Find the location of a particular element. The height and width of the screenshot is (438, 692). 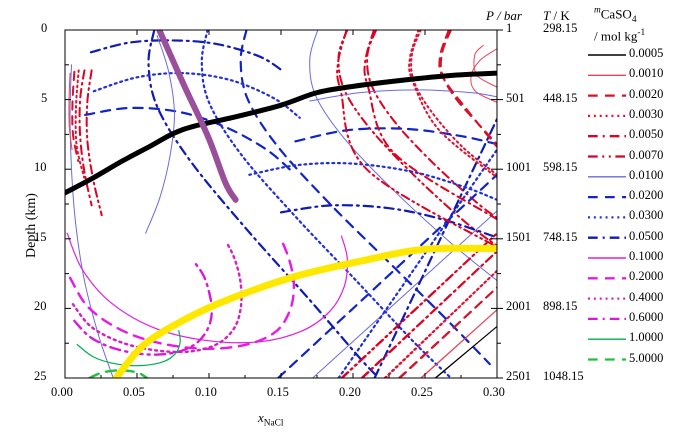

x-tick-label: 0.30 is located at coordinates (494, 392).